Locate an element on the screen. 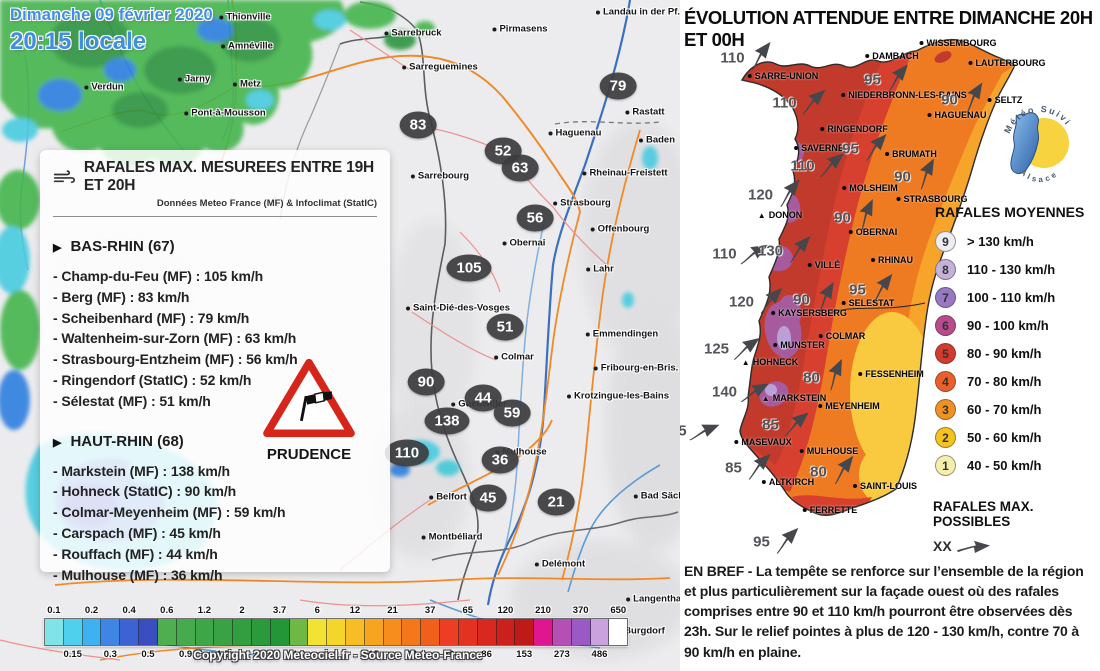  scale-label: 6 is located at coordinates (317, 610).